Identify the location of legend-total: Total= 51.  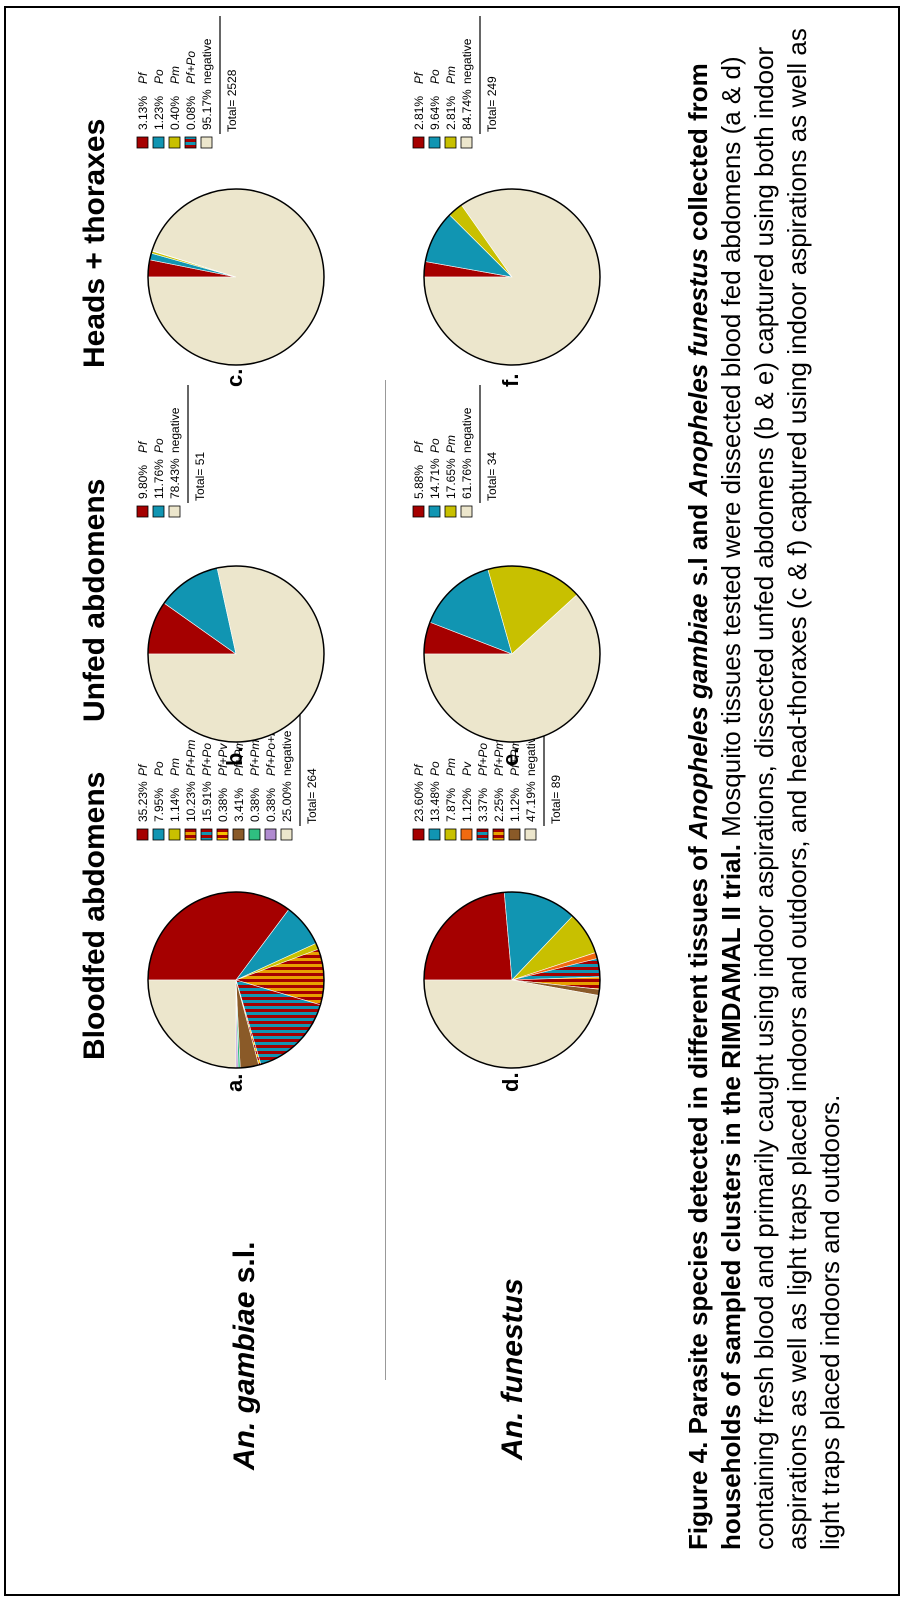
(200, 476).